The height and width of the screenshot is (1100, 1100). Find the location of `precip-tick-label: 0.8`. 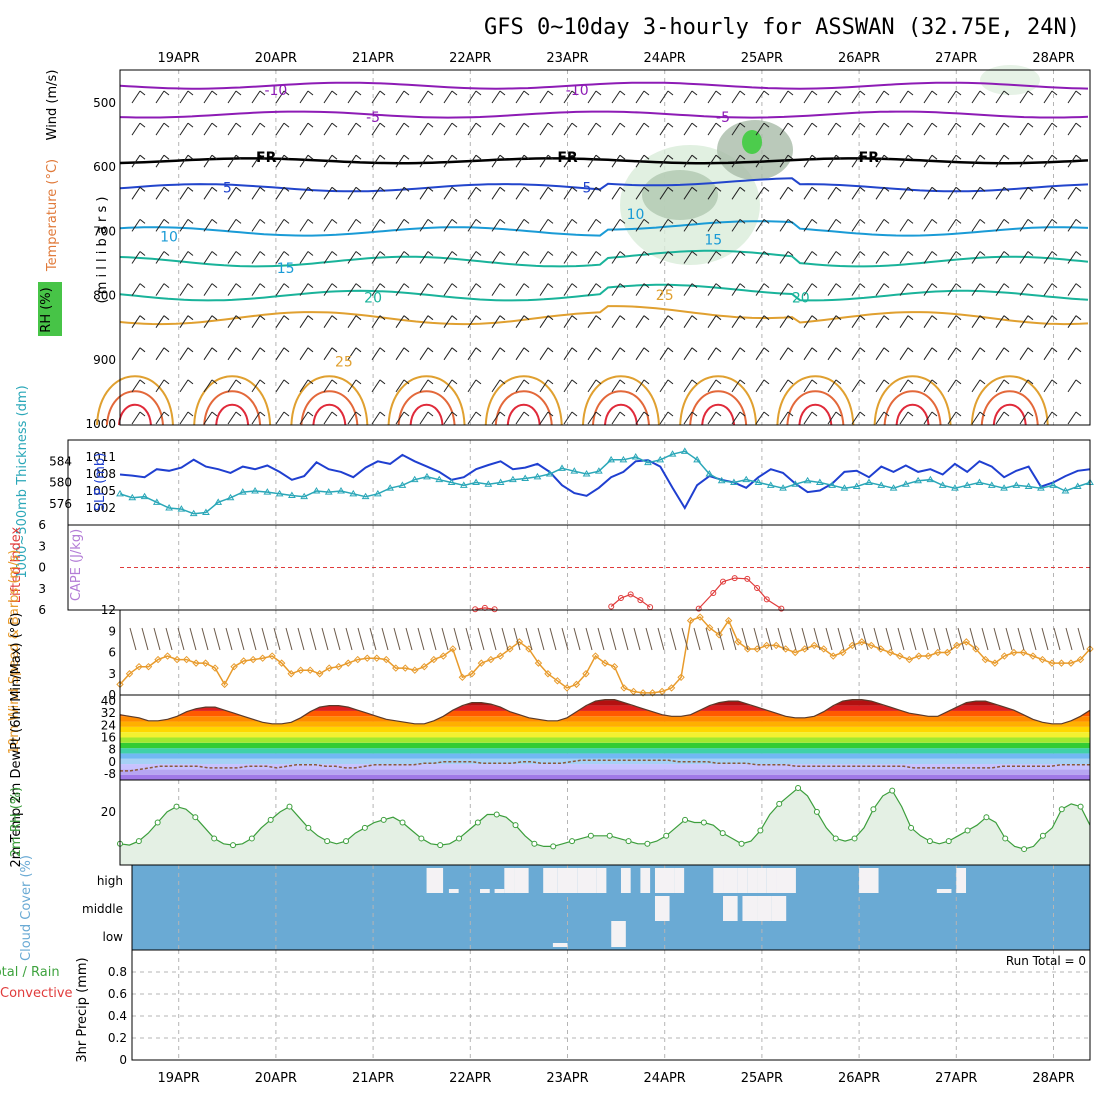

precip-tick-label: 0.8 is located at coordinates (117, 972).